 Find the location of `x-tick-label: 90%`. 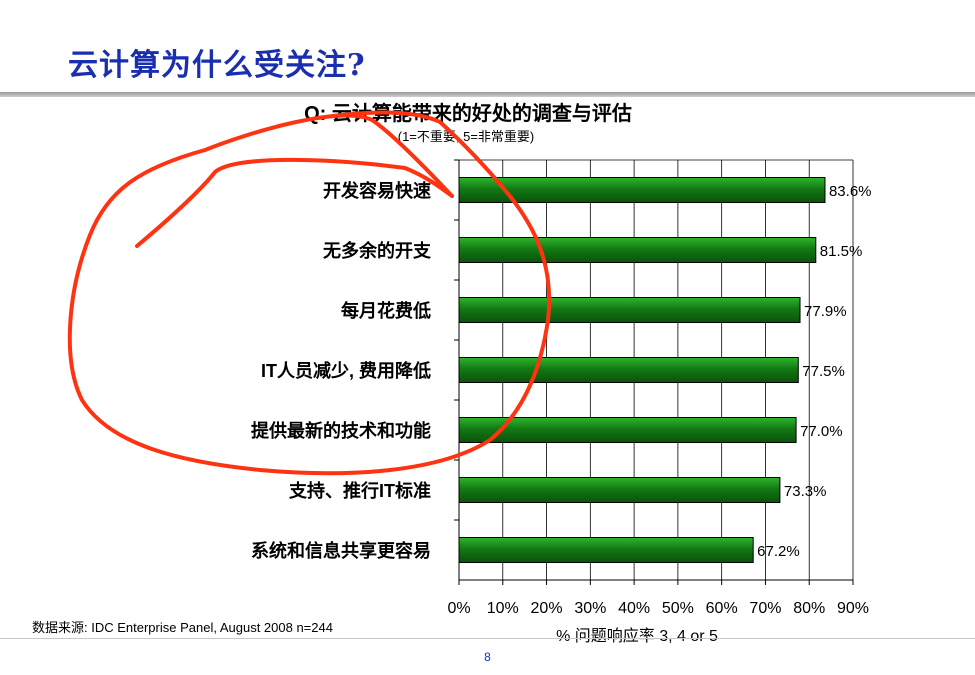

x-tick-label: 90% is located at coordinates (853, 608).